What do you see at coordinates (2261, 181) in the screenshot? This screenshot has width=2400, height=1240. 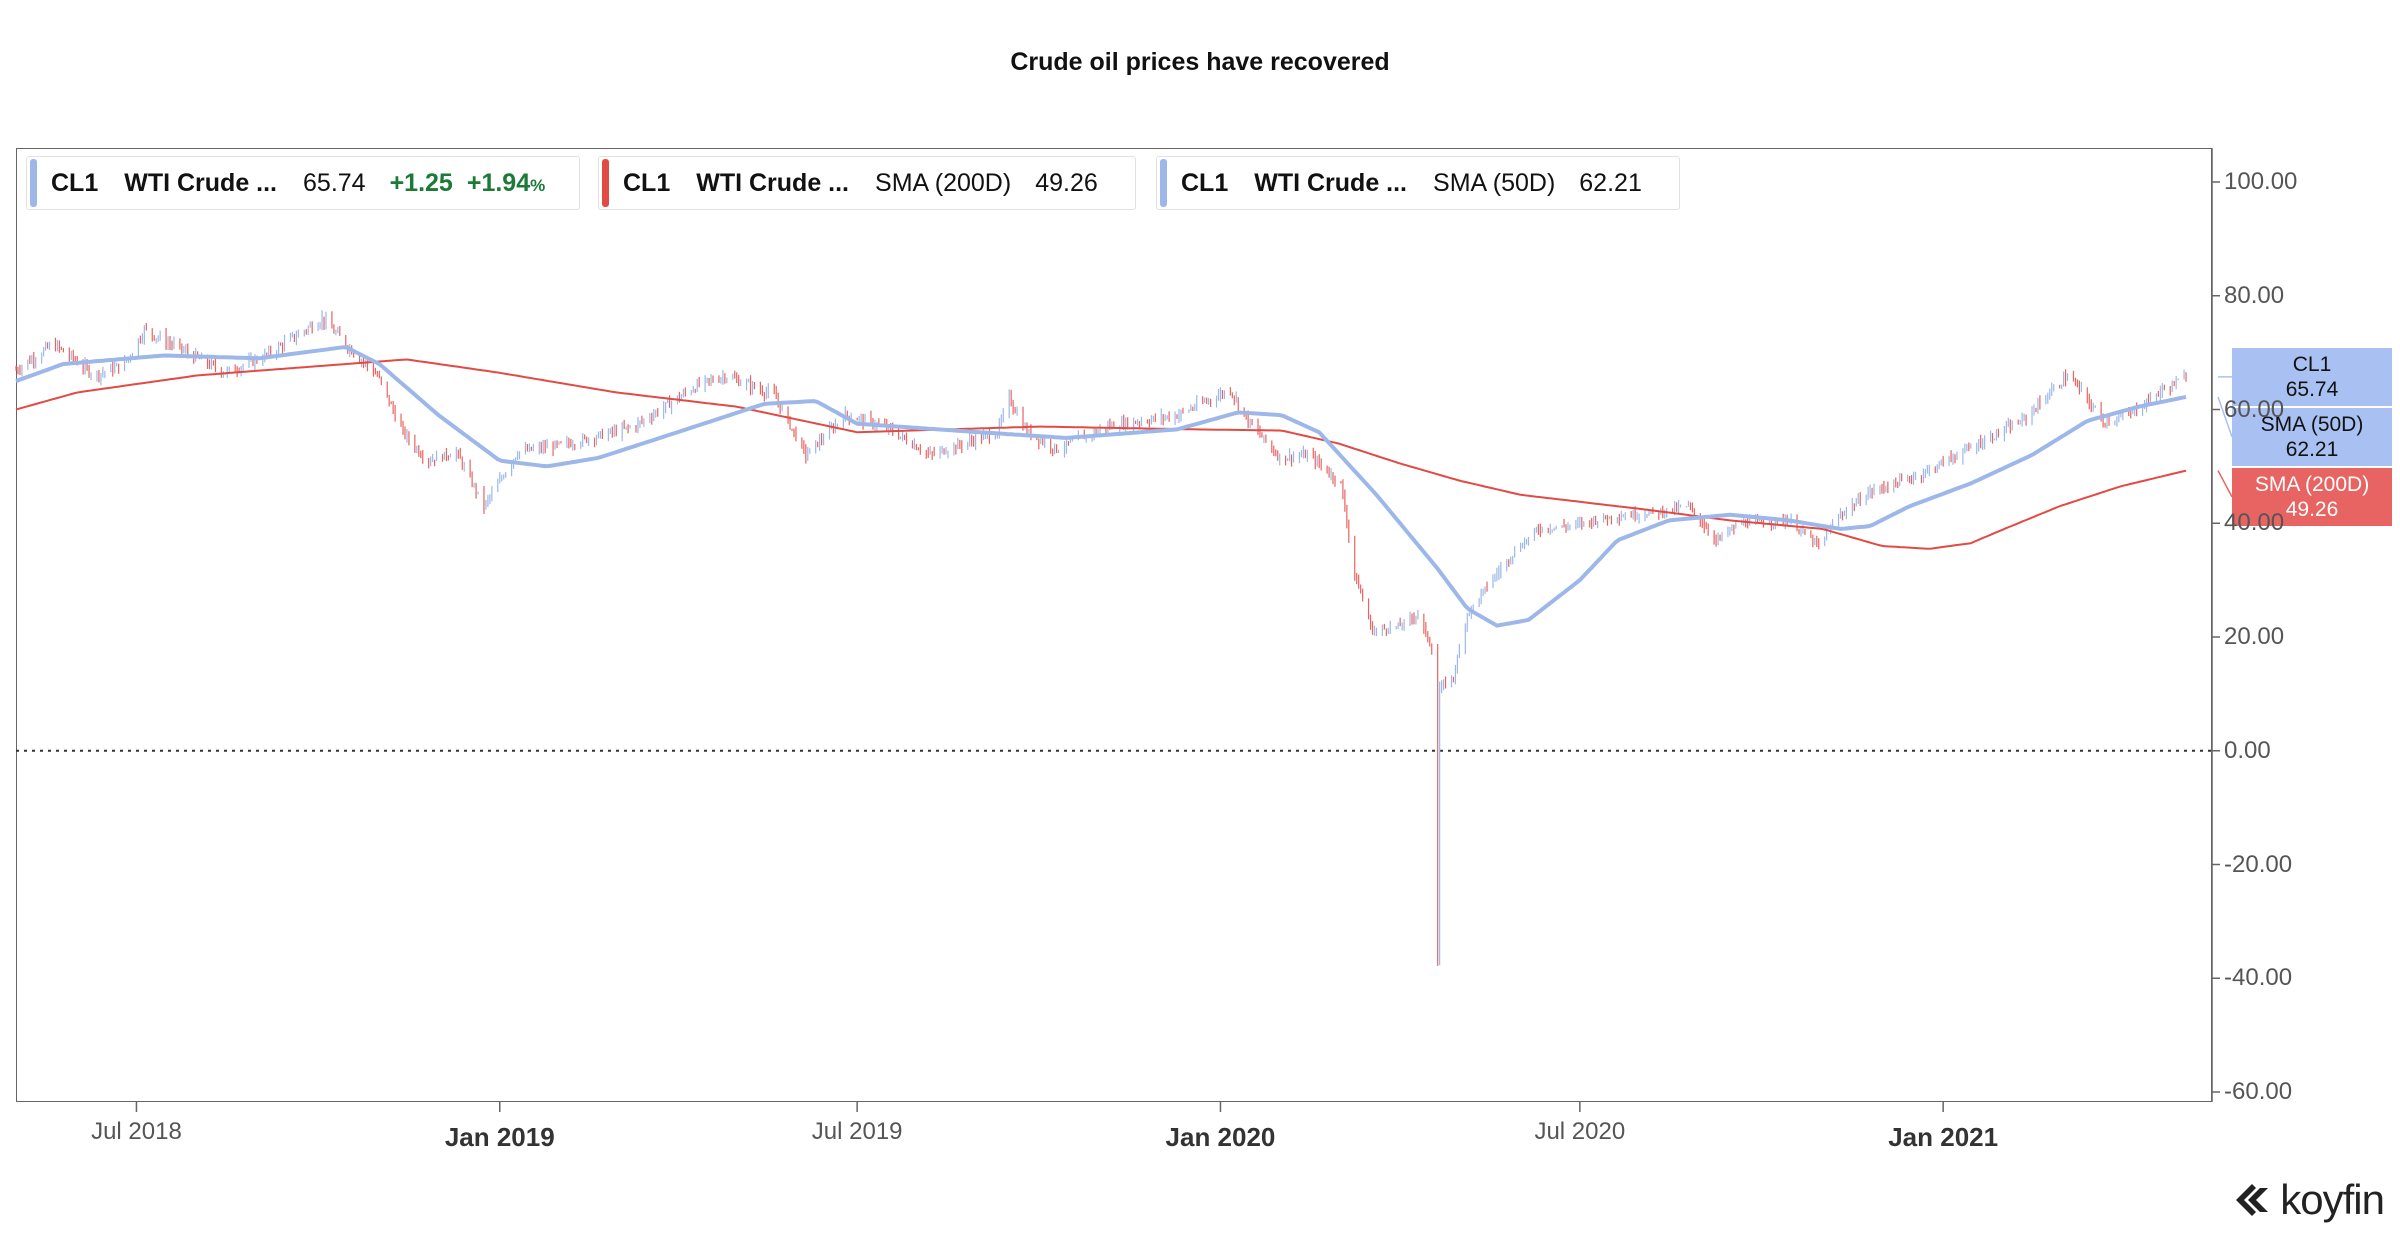 I see `y-tick-label: 100.00` at bounding box center [2261, 181].